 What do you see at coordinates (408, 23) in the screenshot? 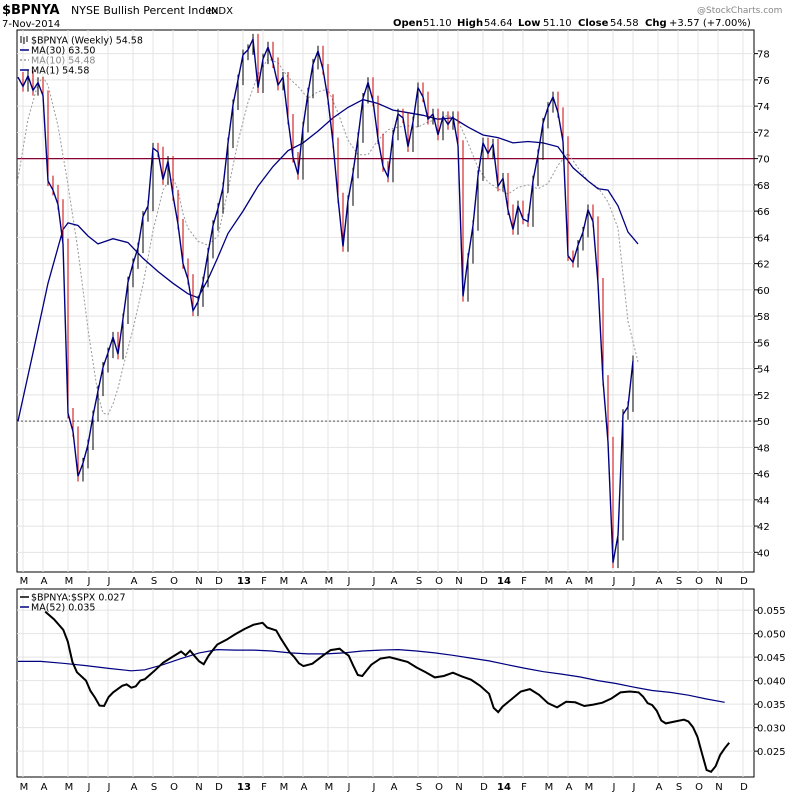
I see `open-label: Open` at bounding box center [408, 23].